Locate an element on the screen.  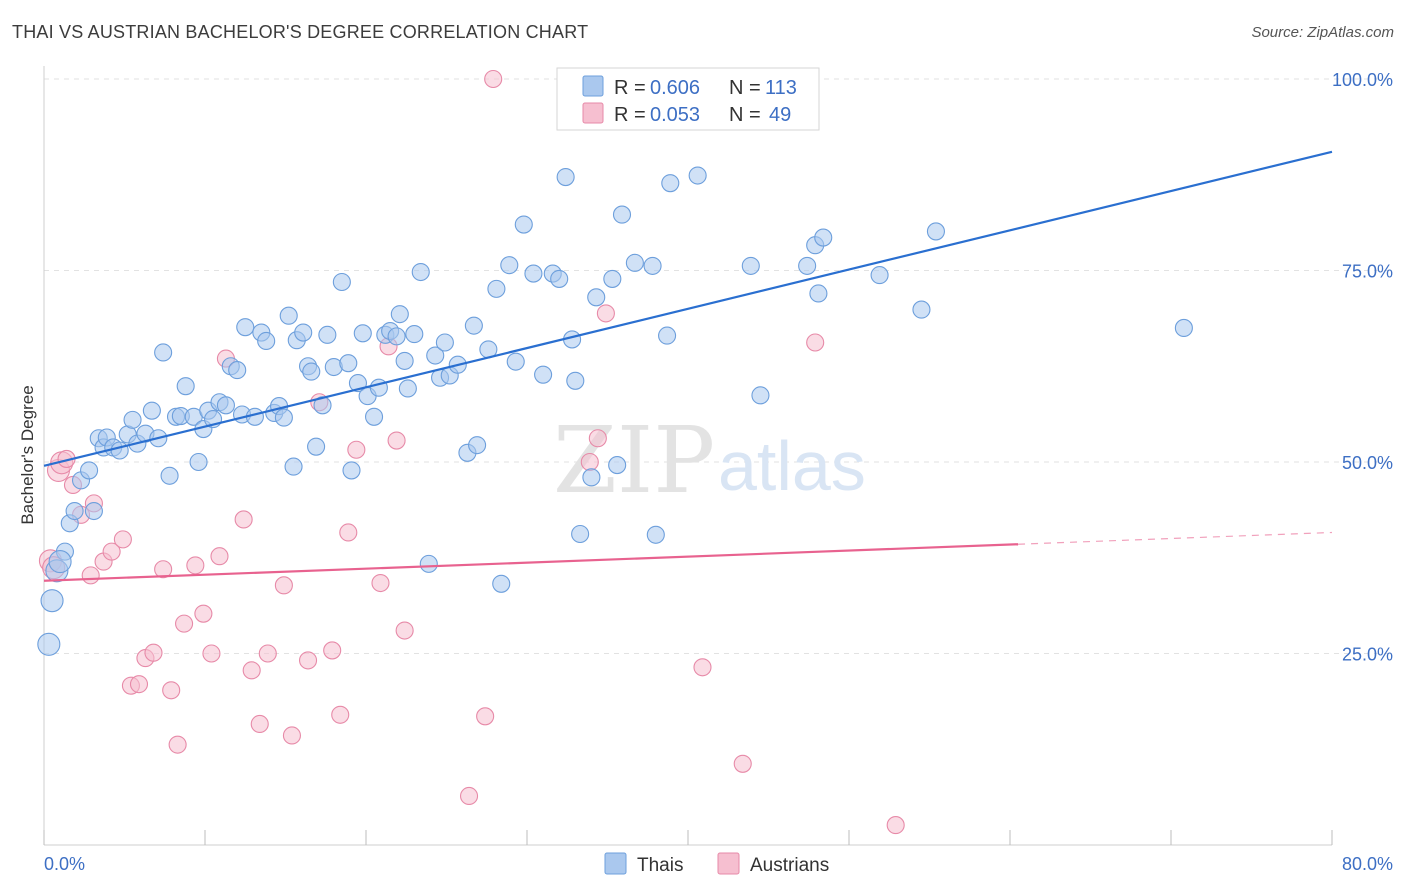
legend-r-label-austrians: R = is located at coordinates (630, 115).